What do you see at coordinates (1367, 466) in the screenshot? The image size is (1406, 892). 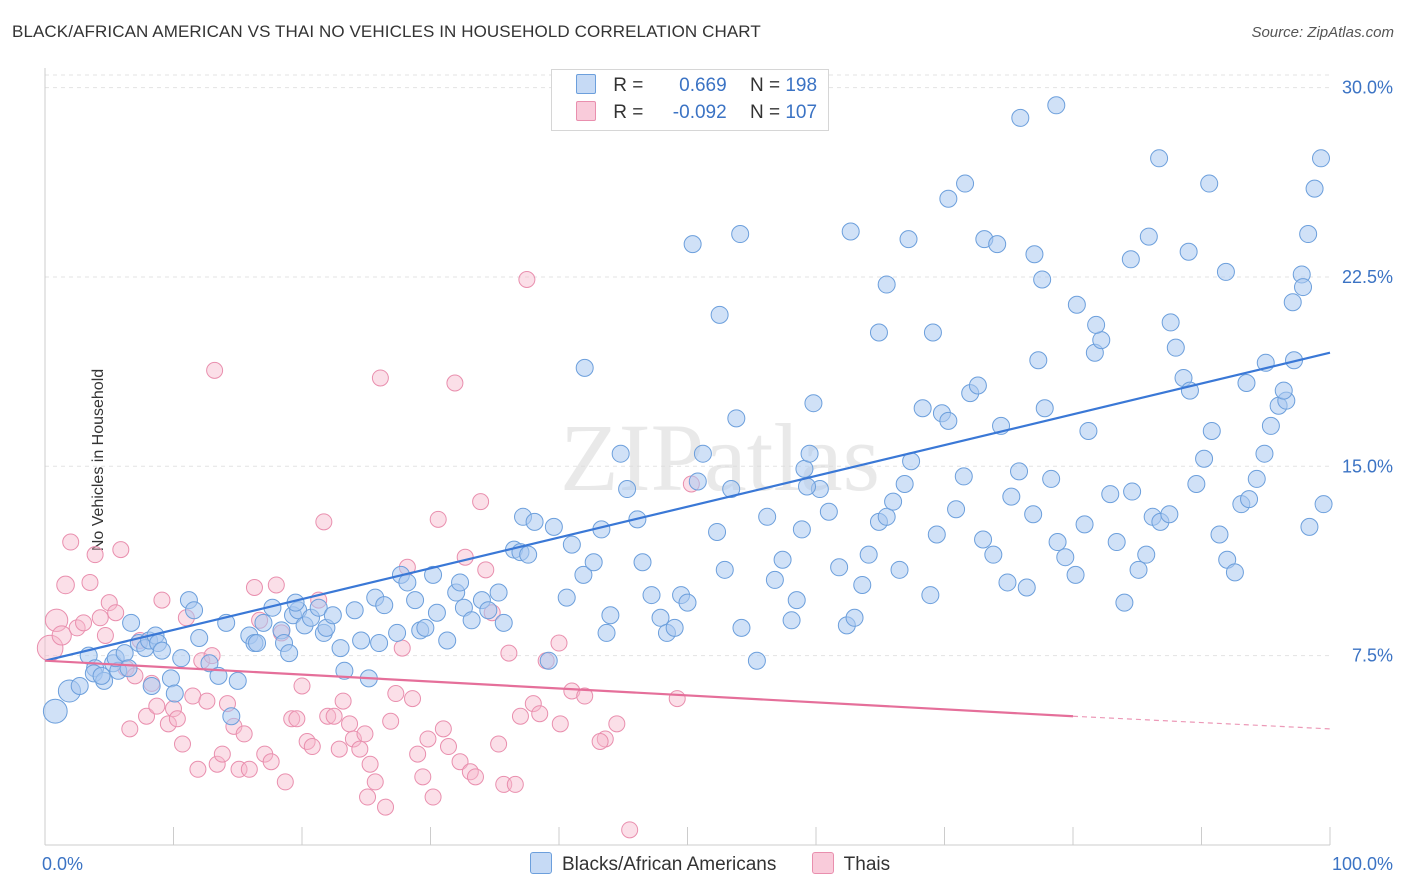 I see `y-tick-label: 15.0%` at bounding box center [1367, 466].